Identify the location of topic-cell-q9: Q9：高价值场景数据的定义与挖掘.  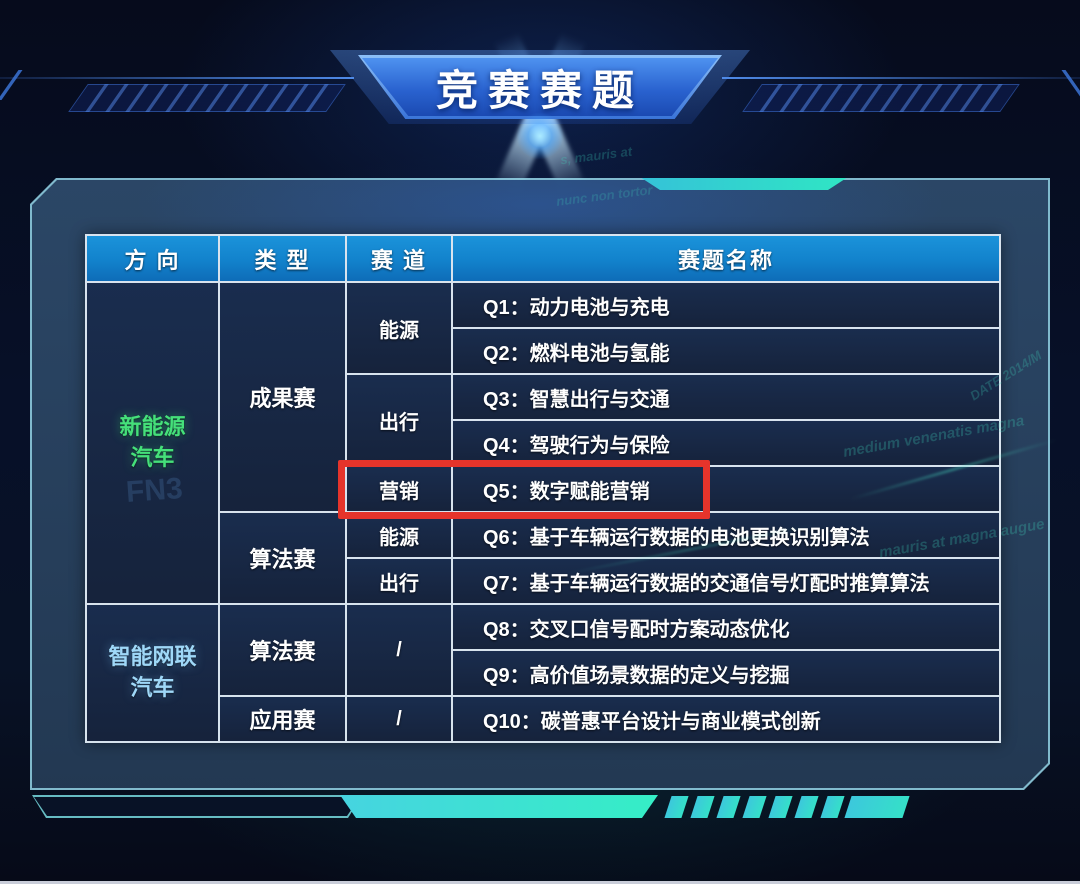
(726, 673).